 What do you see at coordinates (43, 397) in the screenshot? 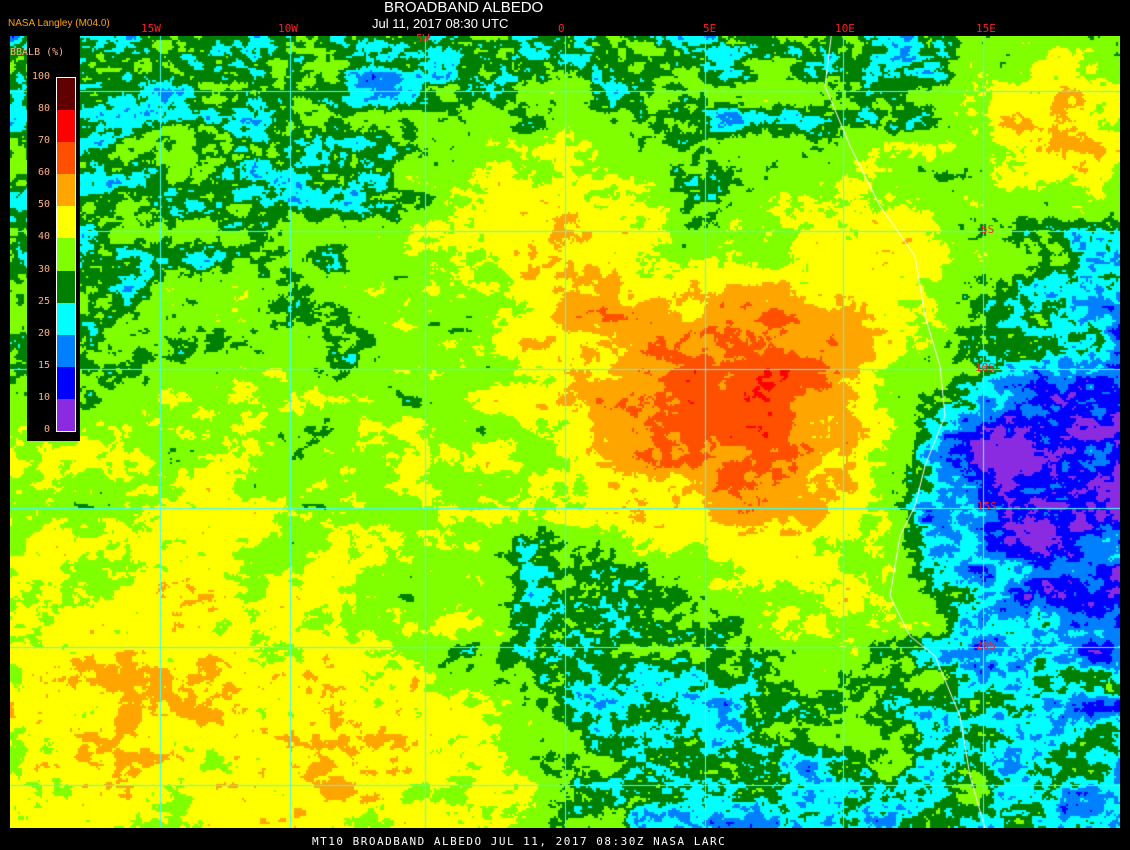
I see `legend-tick-label: 10` at bounding box center [43, 397].